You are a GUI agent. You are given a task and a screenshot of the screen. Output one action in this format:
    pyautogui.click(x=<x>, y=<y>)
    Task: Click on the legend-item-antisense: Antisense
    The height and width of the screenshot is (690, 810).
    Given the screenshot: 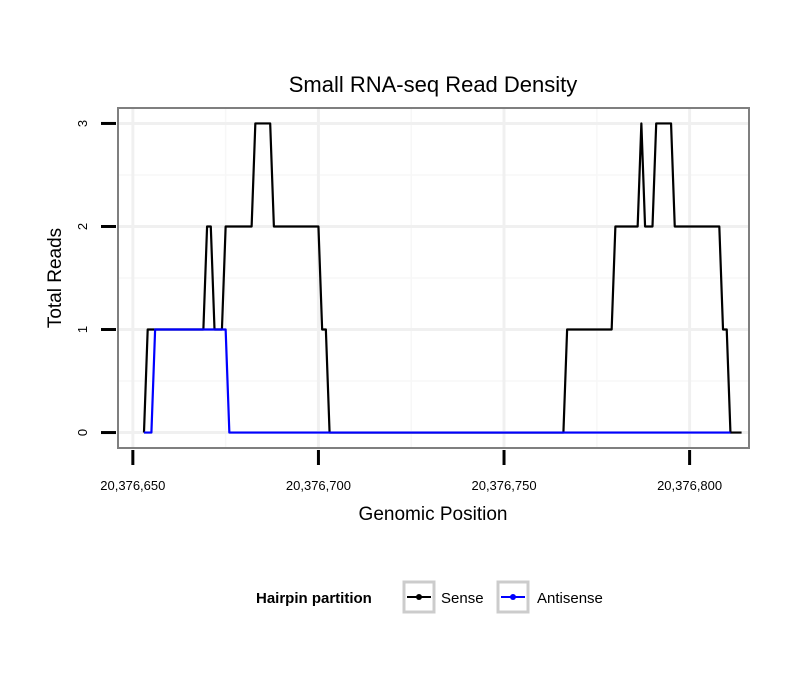 What is the action you would take?
    pyautogui.click(x=549, y=597)
    